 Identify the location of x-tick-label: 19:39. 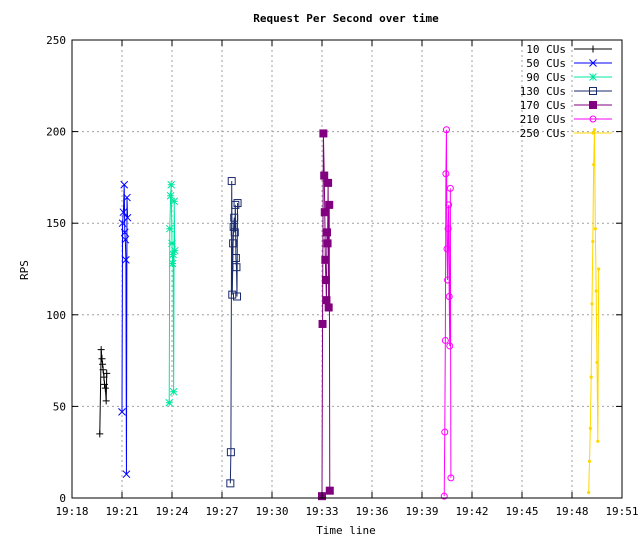
(421, 511).